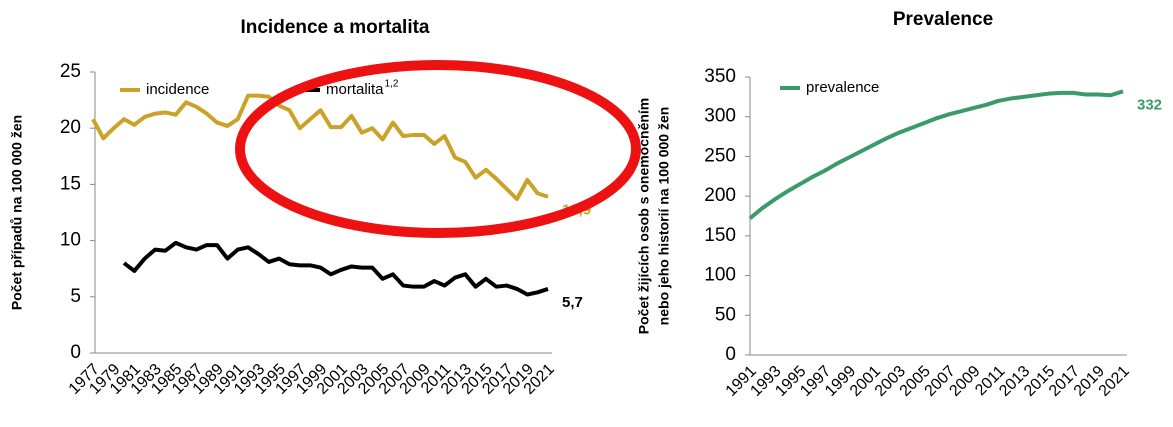 The height and width of the screenshot is (427, 1173). What do you see at coordinates (720, 275) in the screenshot?
I see `y-tick-label: 100` at bounding box center [720, 275].